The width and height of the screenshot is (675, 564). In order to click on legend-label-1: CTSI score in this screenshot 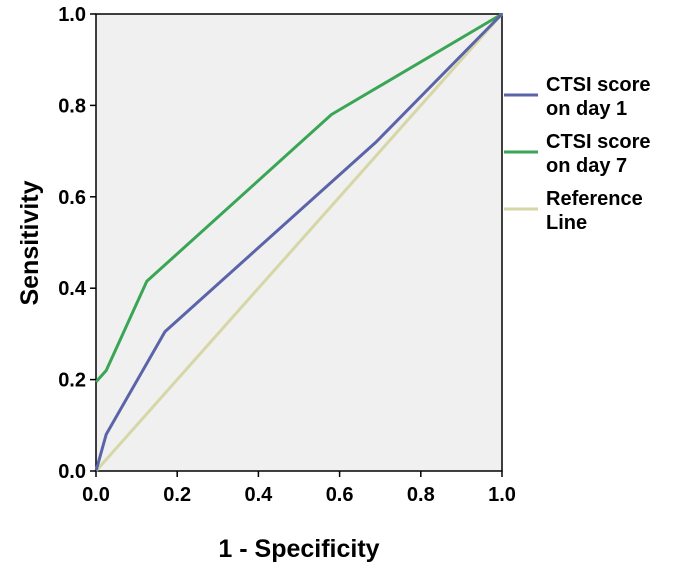, I will do `click(598, 142)`.